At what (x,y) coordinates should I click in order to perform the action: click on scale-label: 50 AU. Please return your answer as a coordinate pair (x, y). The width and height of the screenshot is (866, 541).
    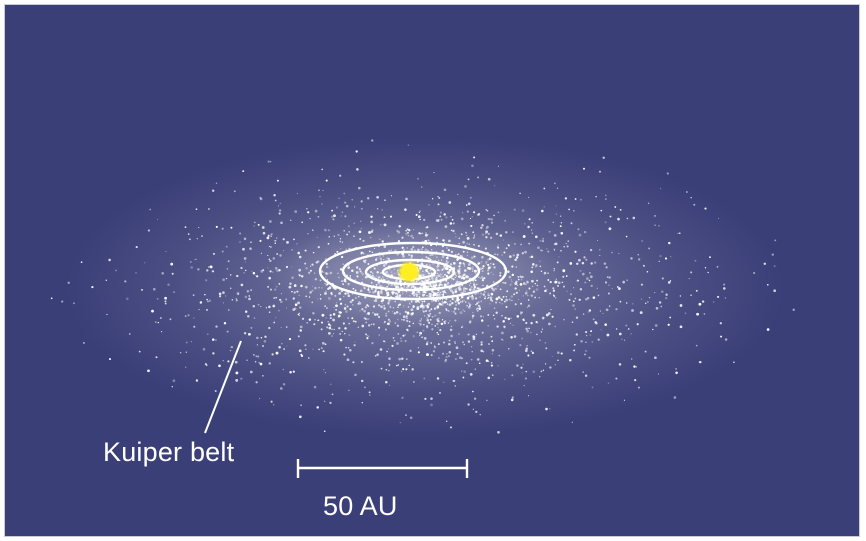
    Looking at the image, I should click on (360, 506).